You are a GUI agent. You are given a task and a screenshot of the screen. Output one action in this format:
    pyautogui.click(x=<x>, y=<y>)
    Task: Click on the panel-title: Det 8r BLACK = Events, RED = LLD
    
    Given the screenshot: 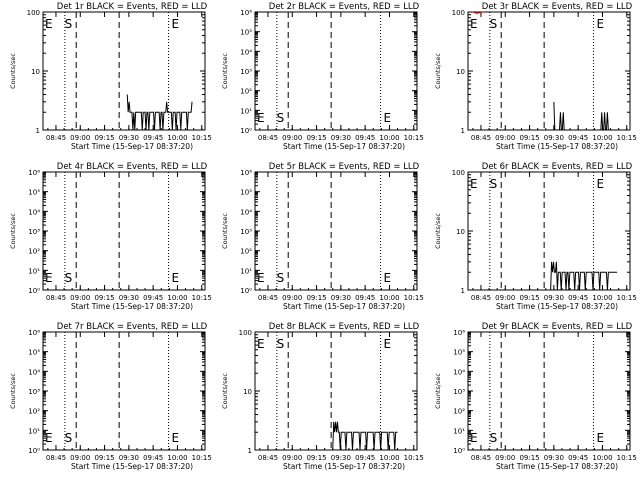 What is the action you would take?
    pyautogui.click(x=344, y=327)
    